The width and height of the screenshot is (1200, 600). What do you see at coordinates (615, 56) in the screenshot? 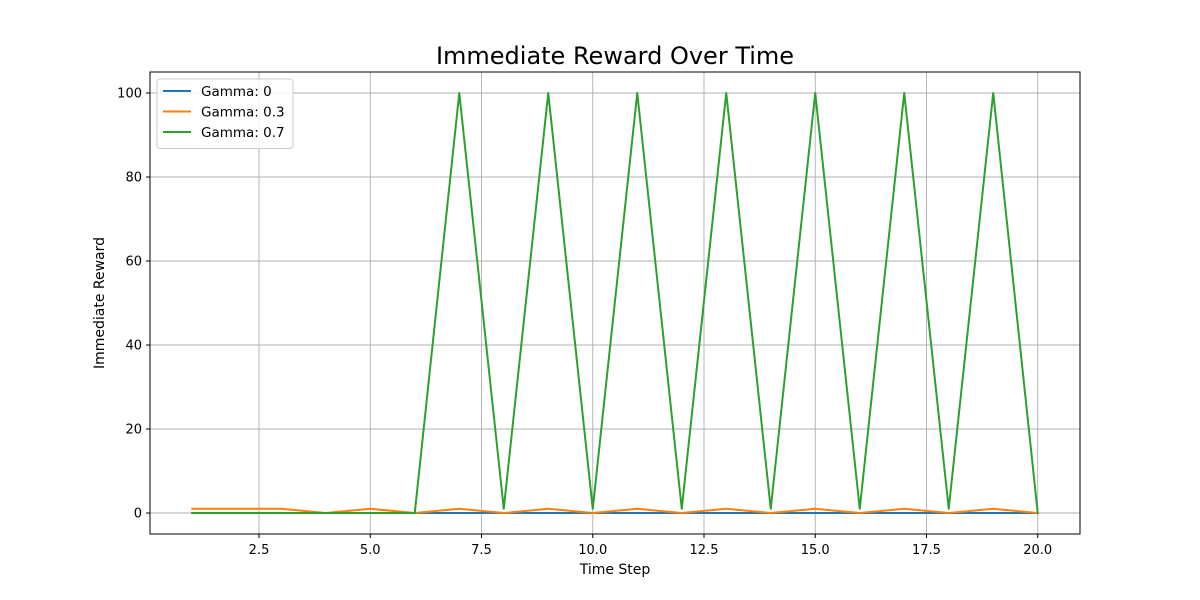
I see `chart-title: Immediate Reward Over Time` at bounding box center [615, 56].